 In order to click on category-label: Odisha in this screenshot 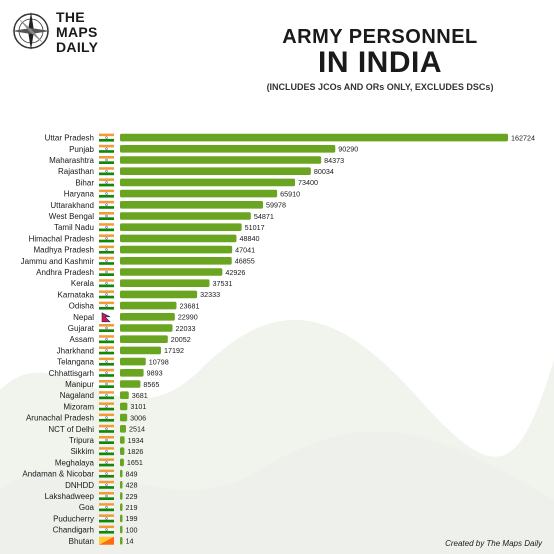, I will do `click(82, 306)`.